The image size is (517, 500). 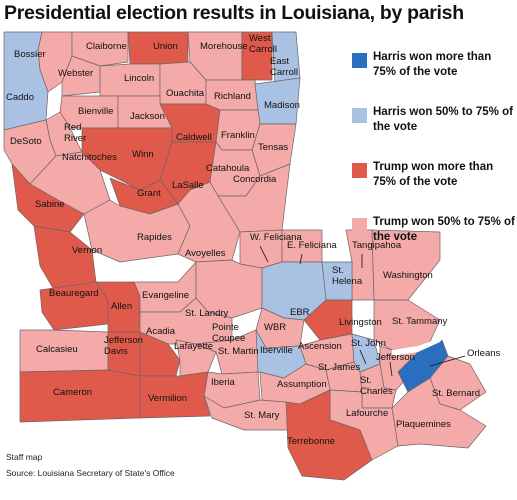 What do you see at coordinates (376, 386) in the screenshot?
I see `parish-label-st-charles: St. Charles` at bounding box center [376, 386].